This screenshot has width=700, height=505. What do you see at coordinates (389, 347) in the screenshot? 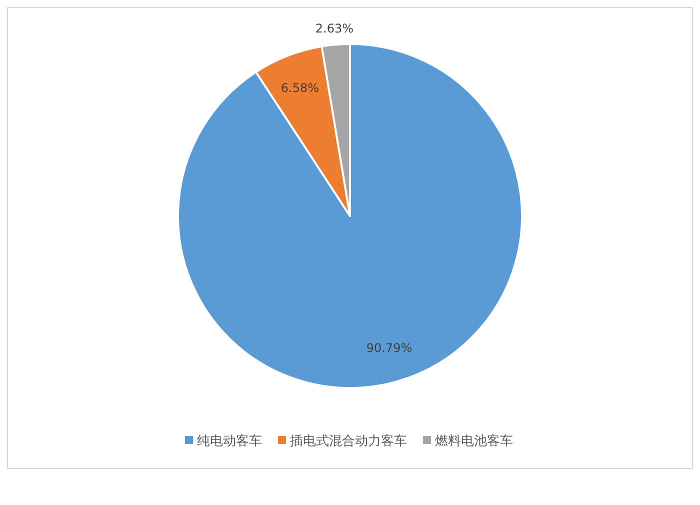
I see `data-label: 90.79%` at bounding box center [389, 347].